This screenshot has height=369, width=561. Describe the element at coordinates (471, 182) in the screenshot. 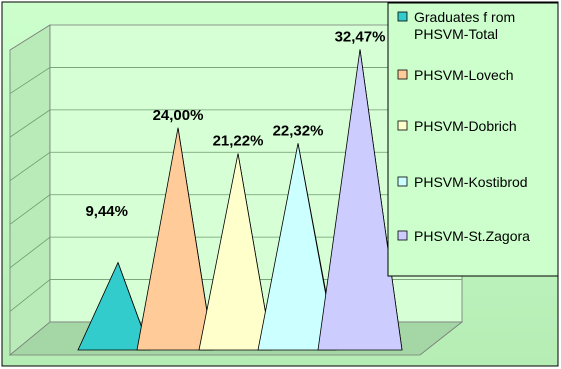

I see `legend-label: PHSVM-Kostibrod` at that location.